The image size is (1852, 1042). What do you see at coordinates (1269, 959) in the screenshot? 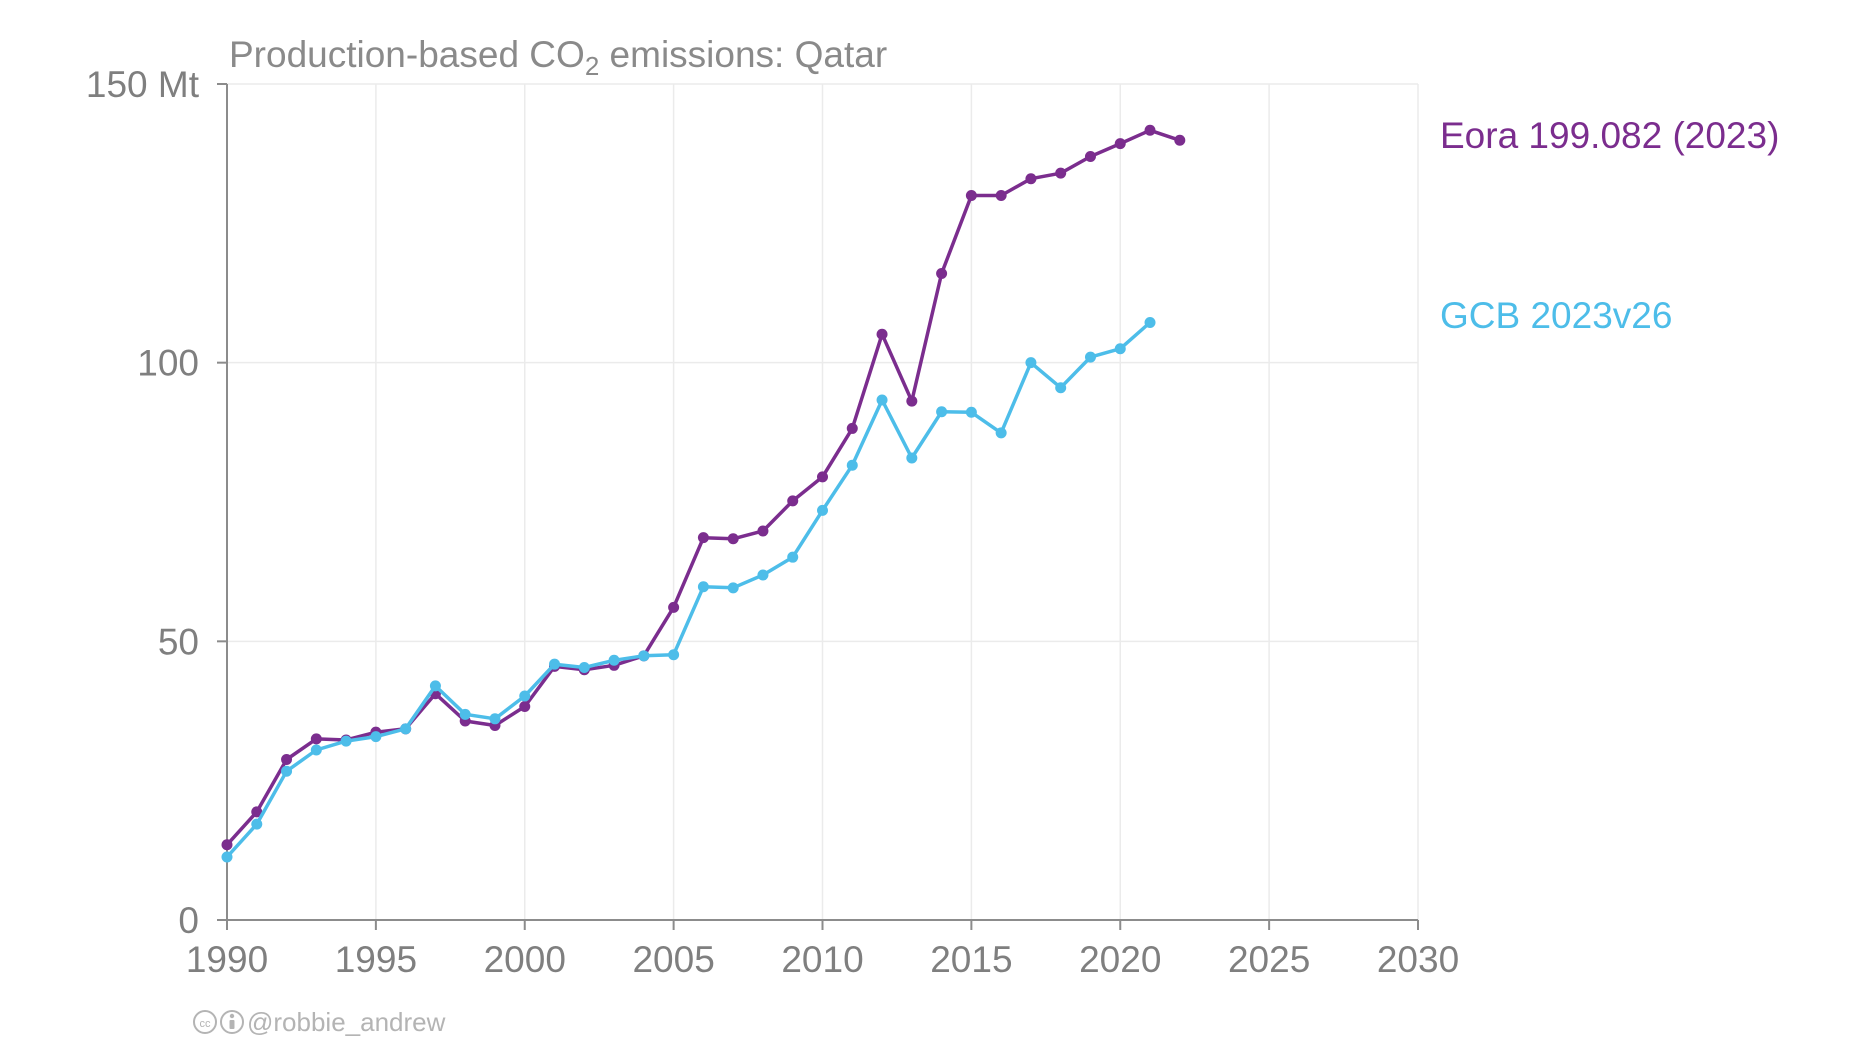
I see `x-tick-label-2025: 2025` at bounding box center [1269, 959].